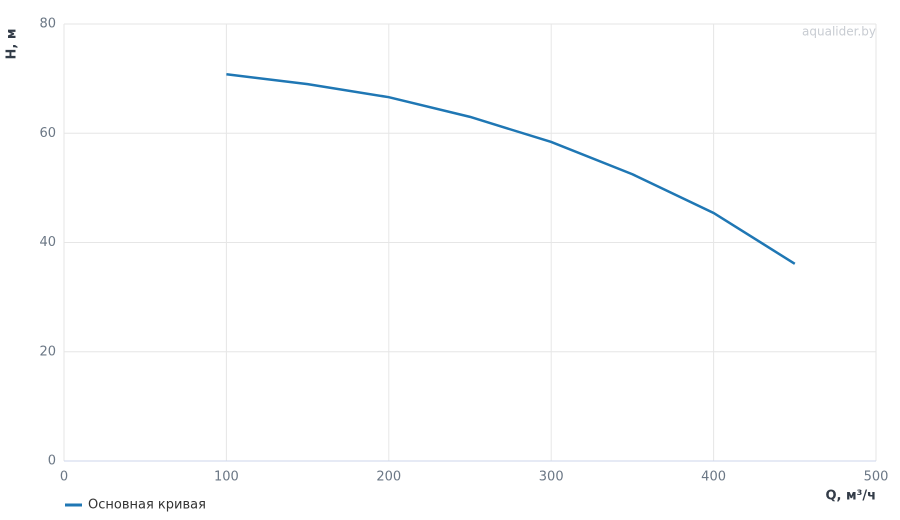 Image resolution: width=900 pixels, height=520 pixels. Describe the element at coordinates (64, 477) in the screenshot. I see `x-tick-label: 0` at that location.